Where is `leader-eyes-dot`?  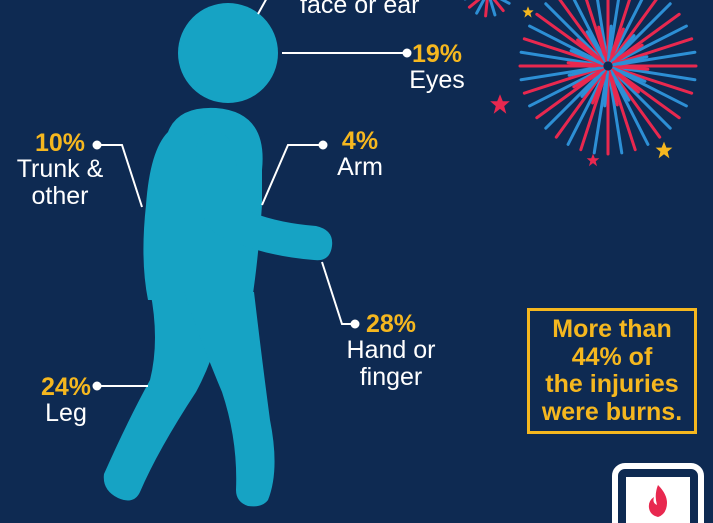
leader-eyes-dot is located at coordinates (407, 53).